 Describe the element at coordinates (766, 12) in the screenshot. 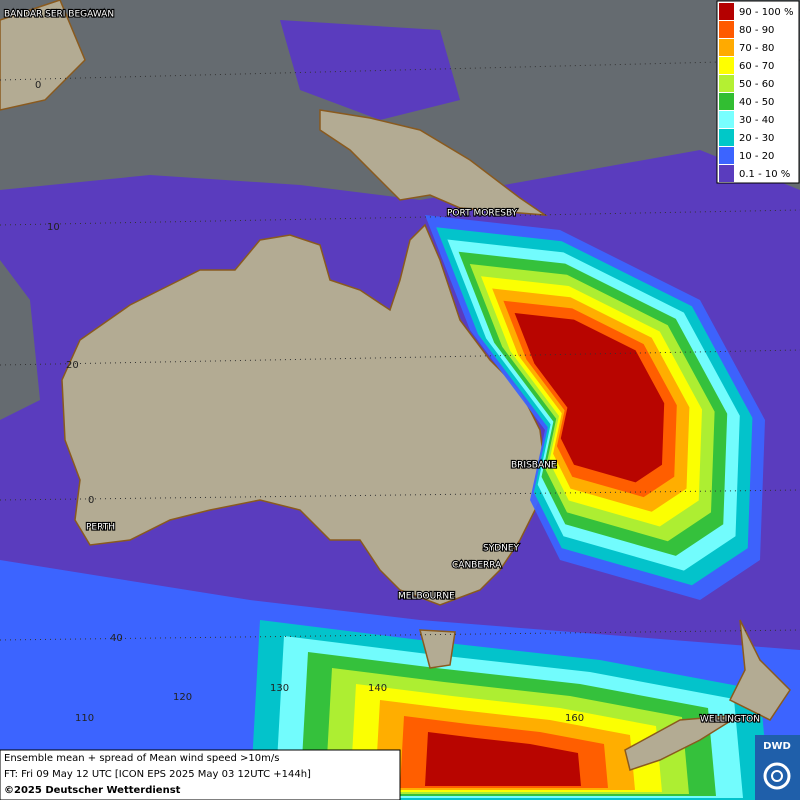

I see `legend-label: 90 - 100 %` at that location.